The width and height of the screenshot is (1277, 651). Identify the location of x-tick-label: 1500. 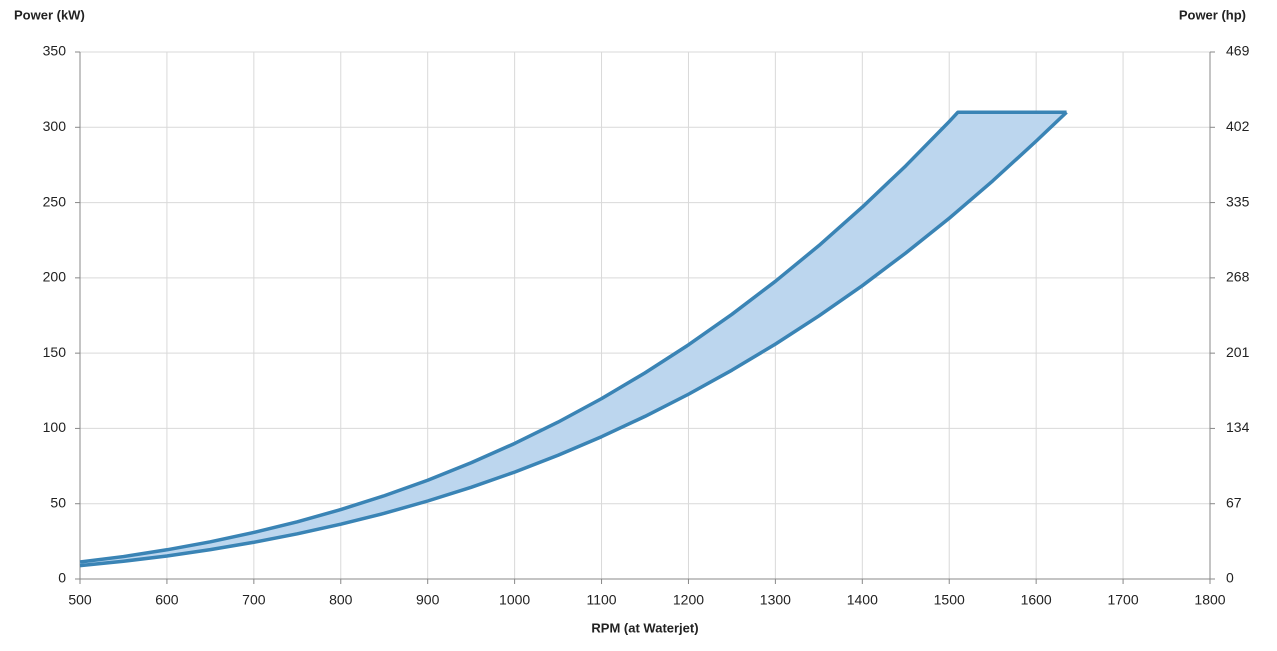
(949, 600).